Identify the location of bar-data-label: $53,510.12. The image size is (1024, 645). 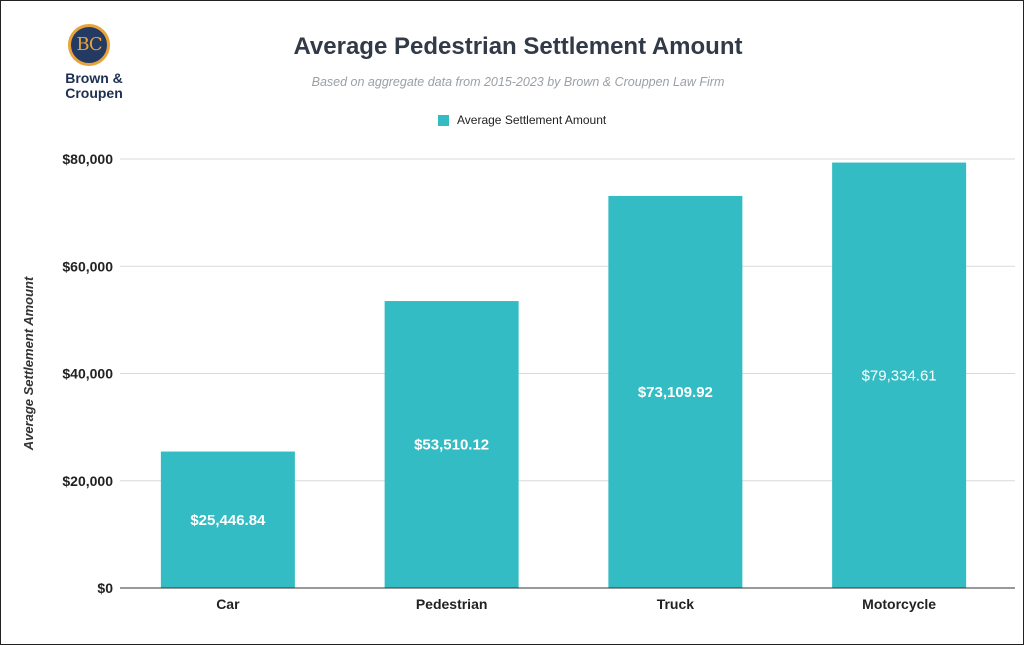
(451, 445).